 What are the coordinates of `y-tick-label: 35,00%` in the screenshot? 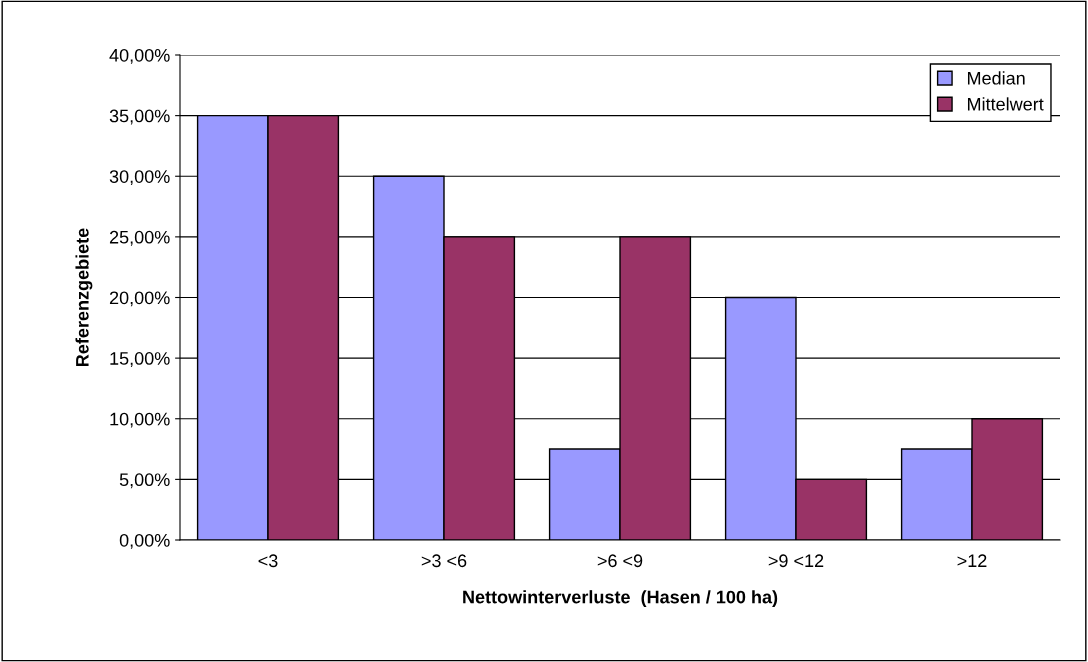 It's located at (139, 117).